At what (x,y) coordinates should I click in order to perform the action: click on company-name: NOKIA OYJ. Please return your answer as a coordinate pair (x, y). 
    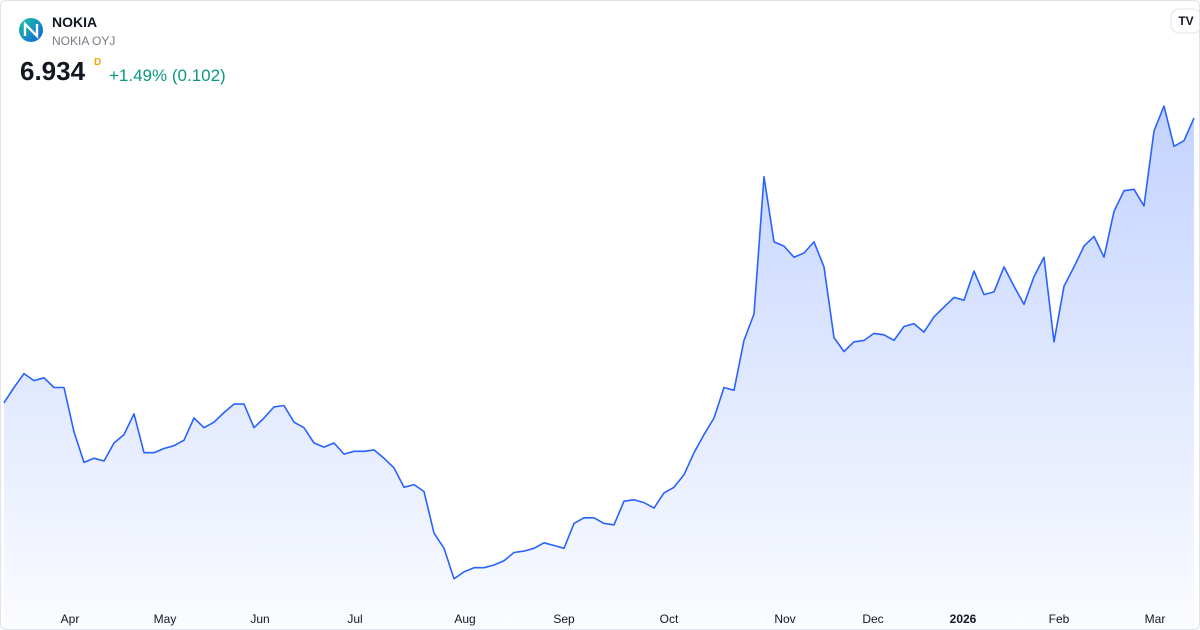
    Looking at the image, I should click on (84, 41).